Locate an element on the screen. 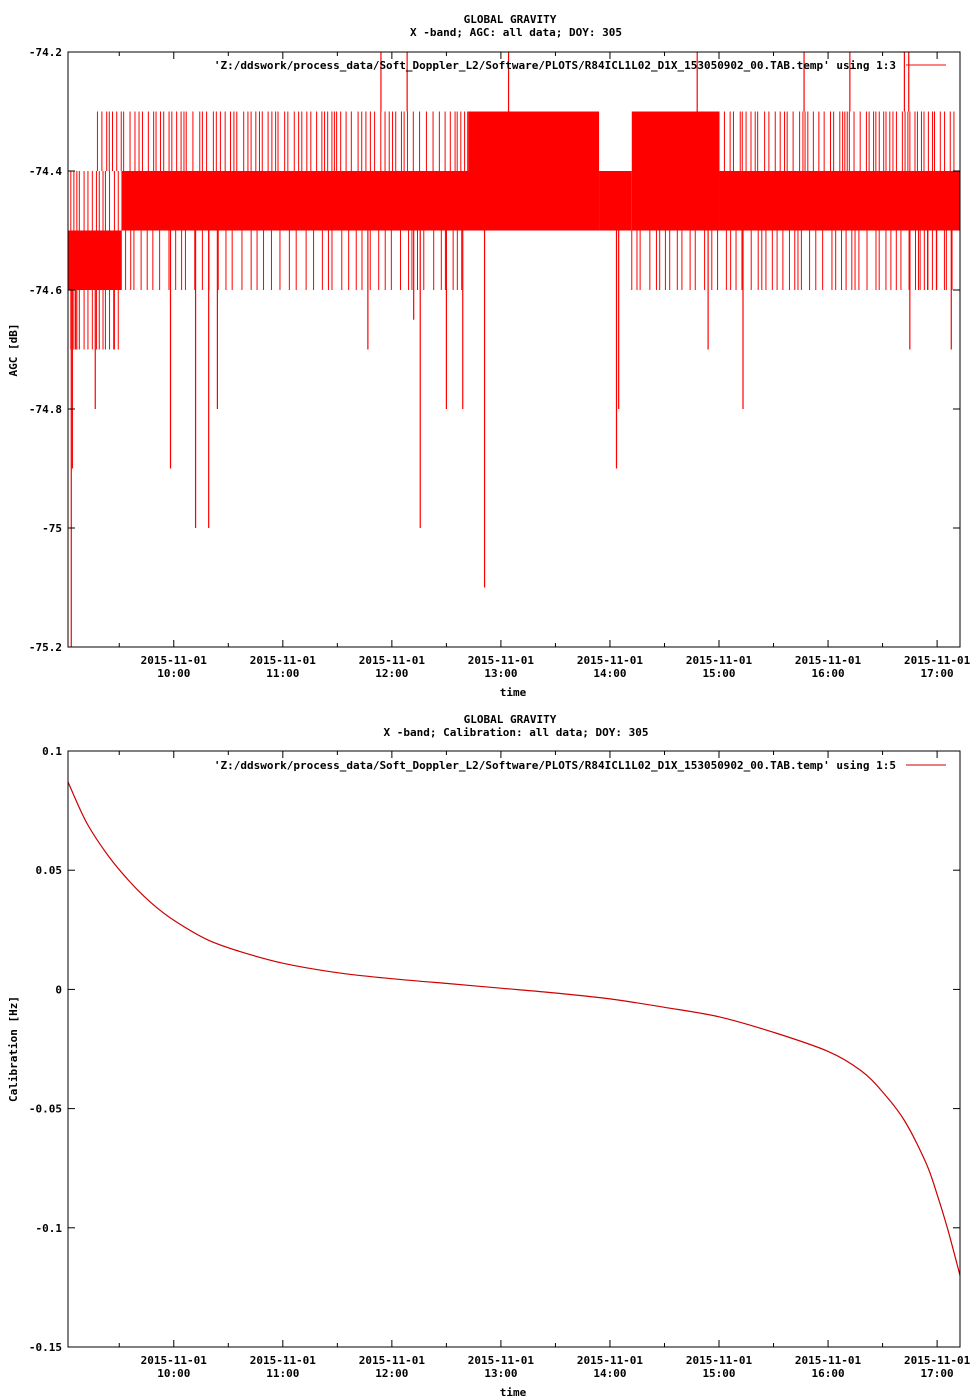 This screenshot has height=1400, width=980. agc-y-tick-label: -74.6 is located at coordinates (45, 290).